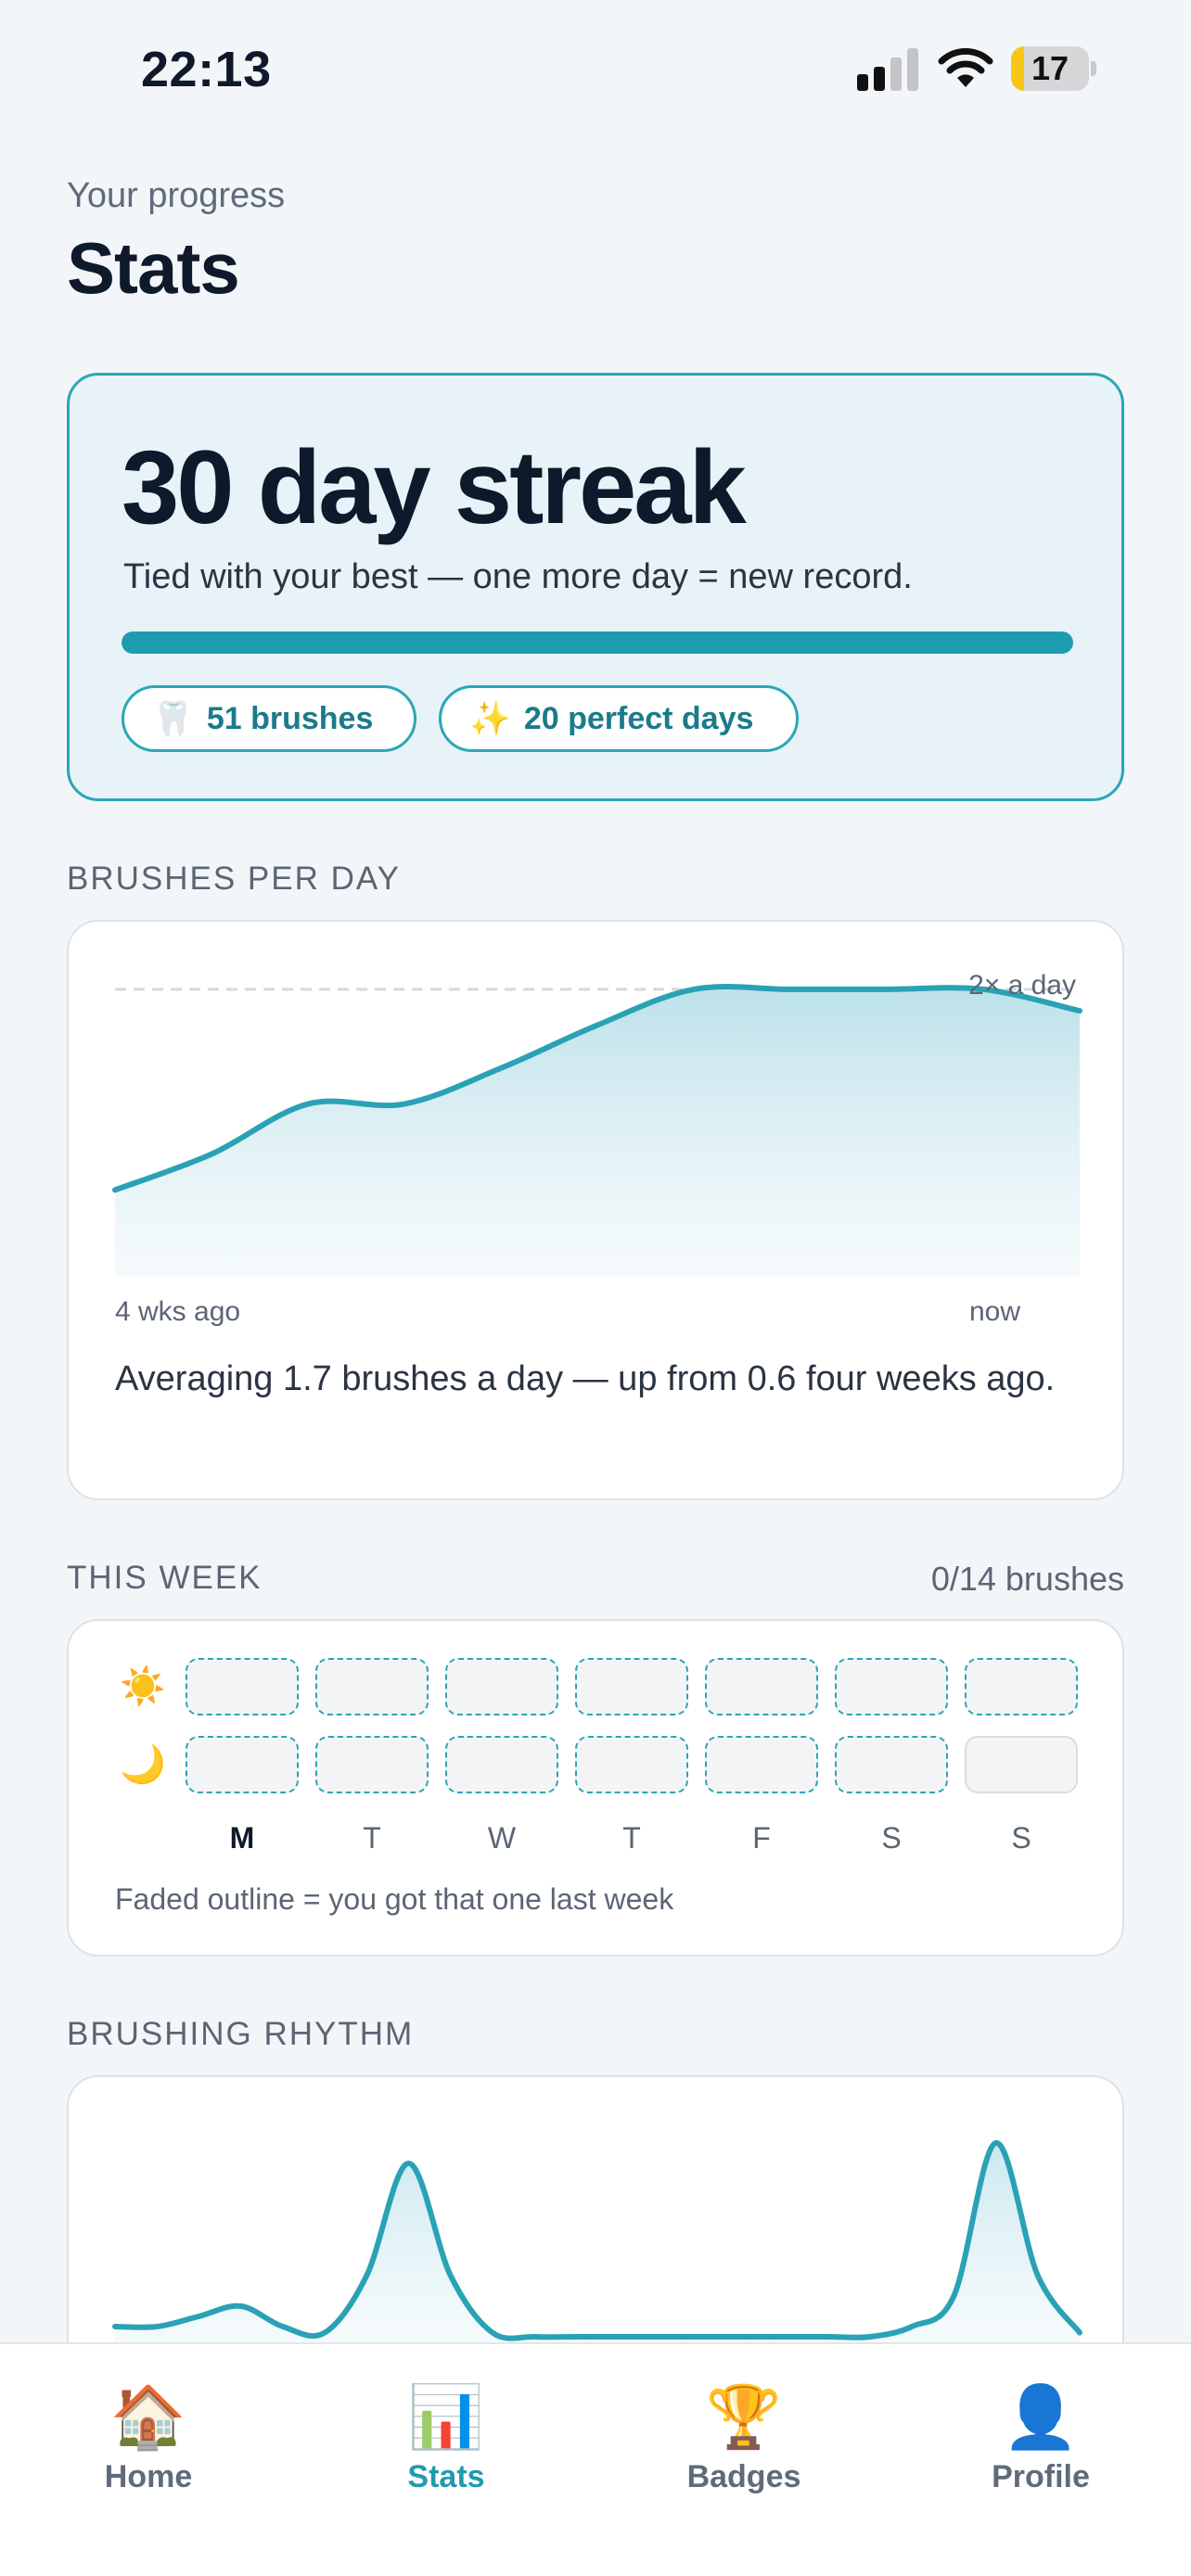  I want to click on tab-home-label: Home, so click(148, 2476).